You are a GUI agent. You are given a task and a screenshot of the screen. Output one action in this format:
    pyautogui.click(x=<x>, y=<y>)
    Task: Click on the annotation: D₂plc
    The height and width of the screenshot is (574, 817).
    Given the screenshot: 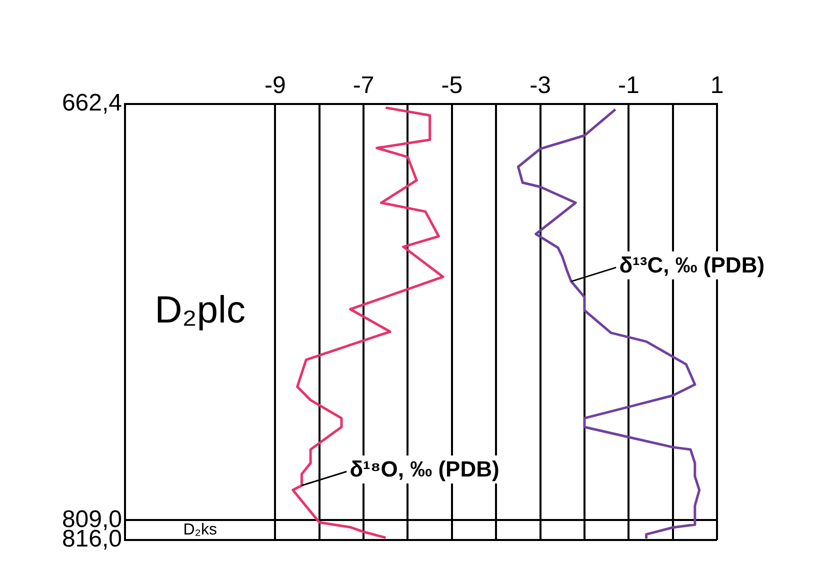 What is the action you would take?
    pyautogui.click(x=200, y=311)
    